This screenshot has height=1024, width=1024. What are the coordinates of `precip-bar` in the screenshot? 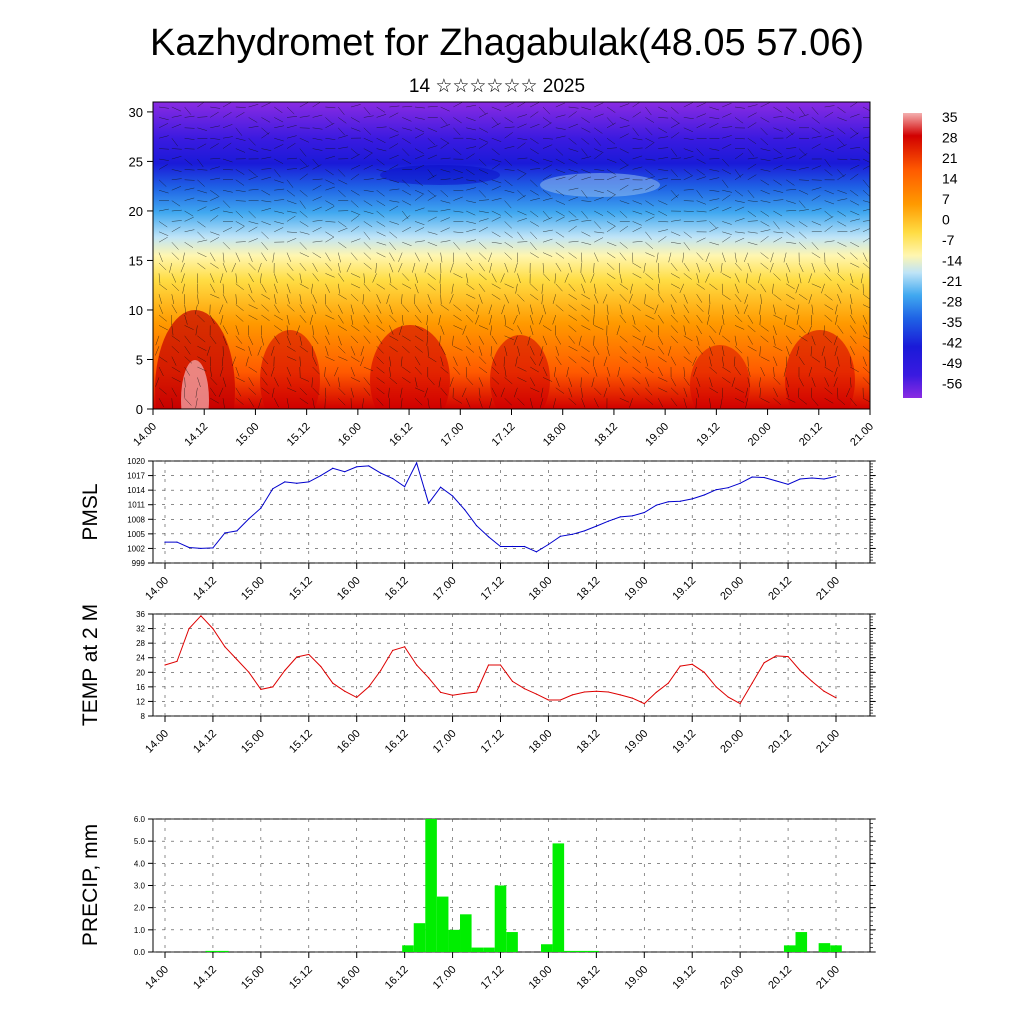 It's located at (570, 951).